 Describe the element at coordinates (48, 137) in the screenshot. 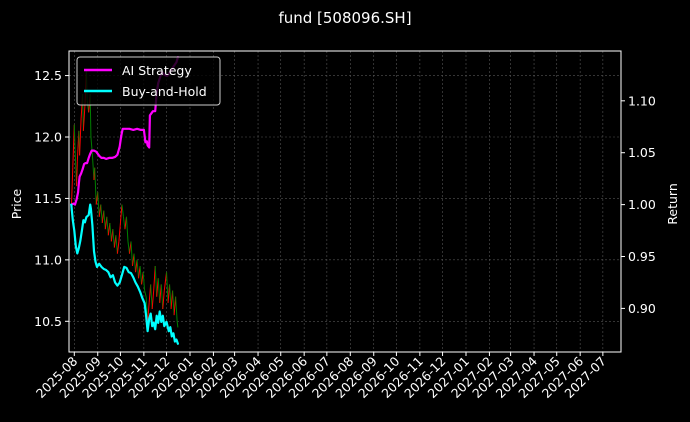

I see `y-tick-label: 12.0` at that location.